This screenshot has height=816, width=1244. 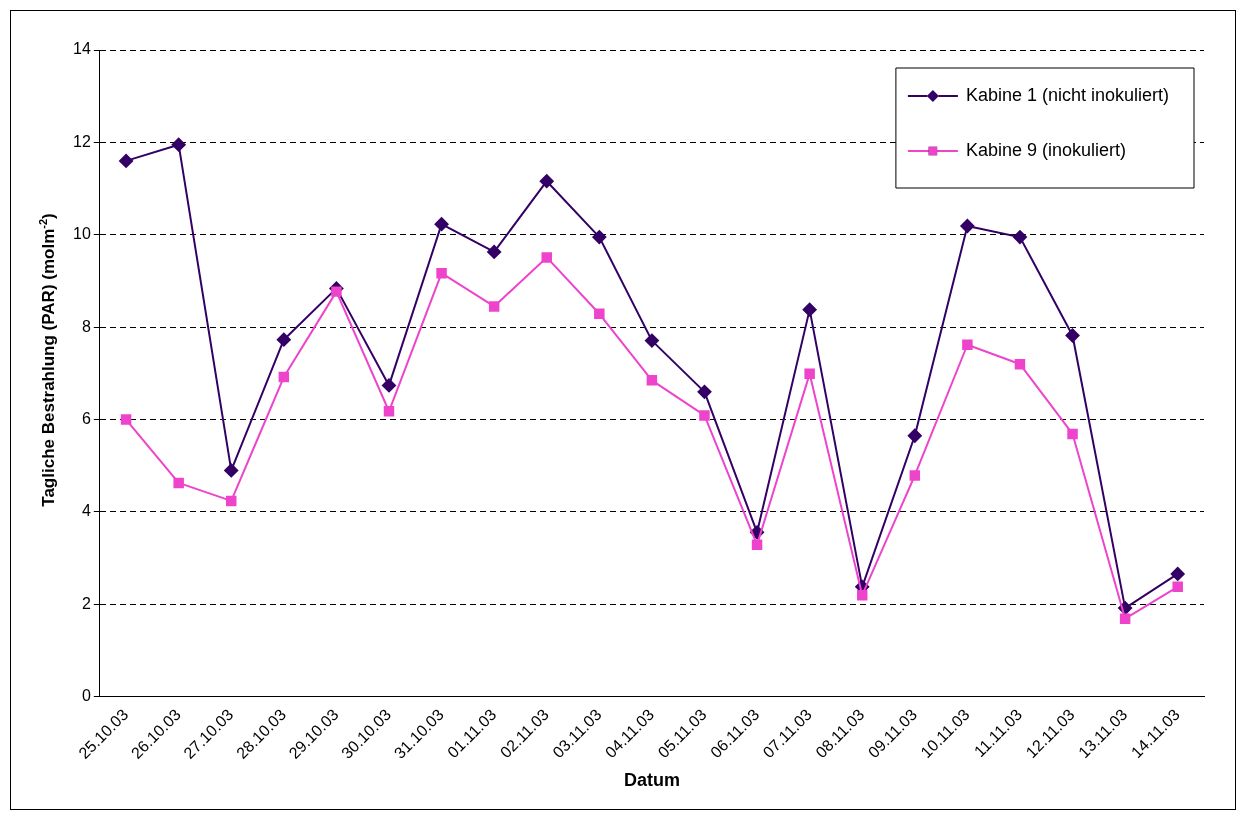 What do you see at coordinates (1067, 94) in the screenshot?
I see `legend-label: Kabine 1 (nicht inokuliert)` at bounding box center [1067, 94].